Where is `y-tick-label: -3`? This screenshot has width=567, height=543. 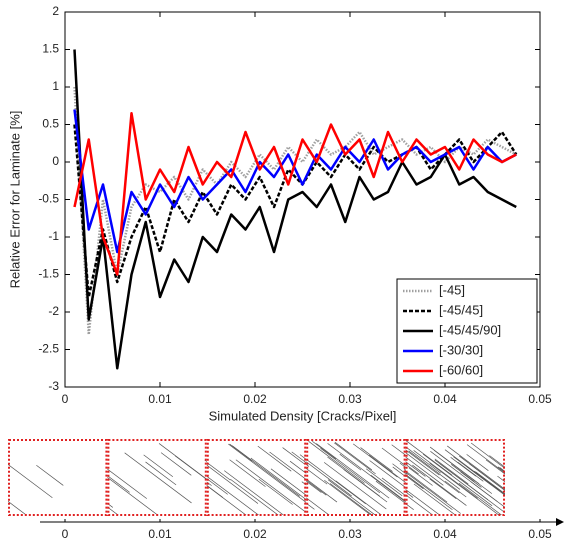
y-tick-label: -3 is located at coordinates (53, 386).